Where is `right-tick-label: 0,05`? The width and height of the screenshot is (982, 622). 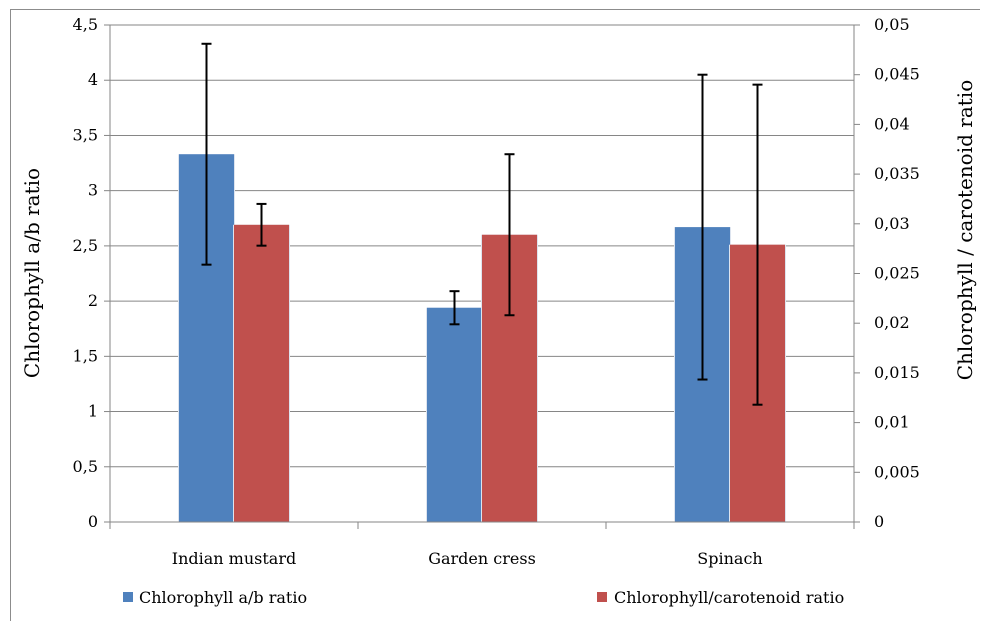 right-tick-label: 0,05 is located at coordinates (892, 24).